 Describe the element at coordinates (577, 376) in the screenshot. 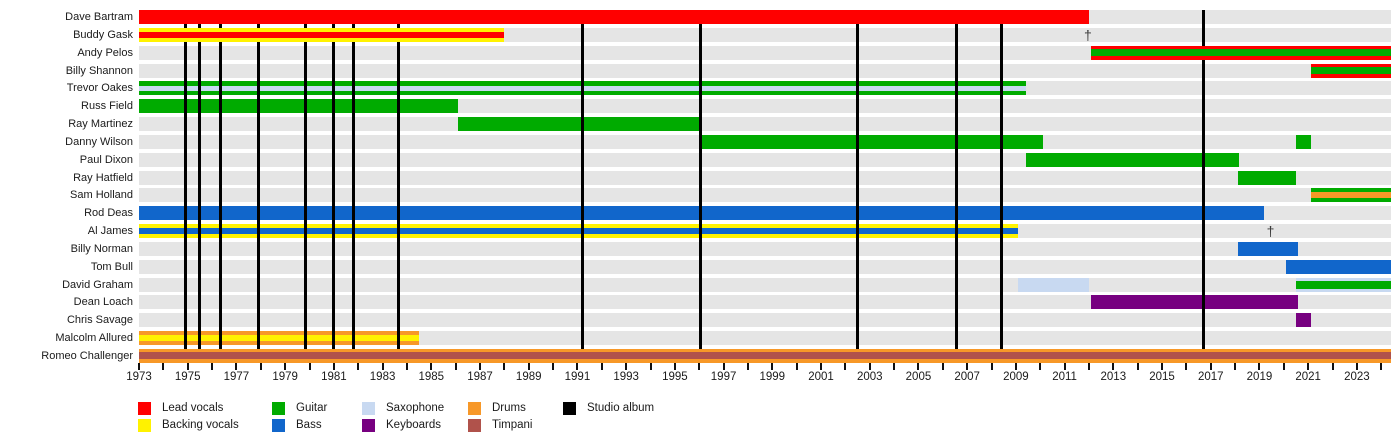

I see `axis-year-label: 1991` at that location.